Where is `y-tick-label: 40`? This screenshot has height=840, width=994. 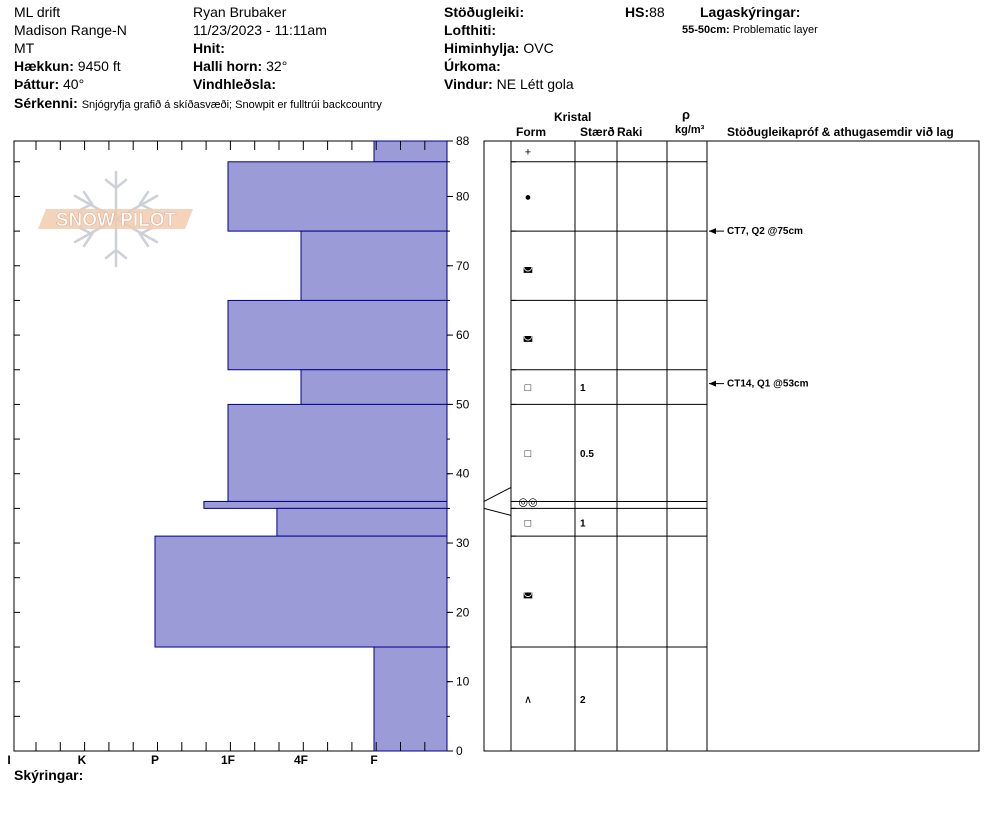
y-tick-label: 40 is located at coordinates (463, 474).